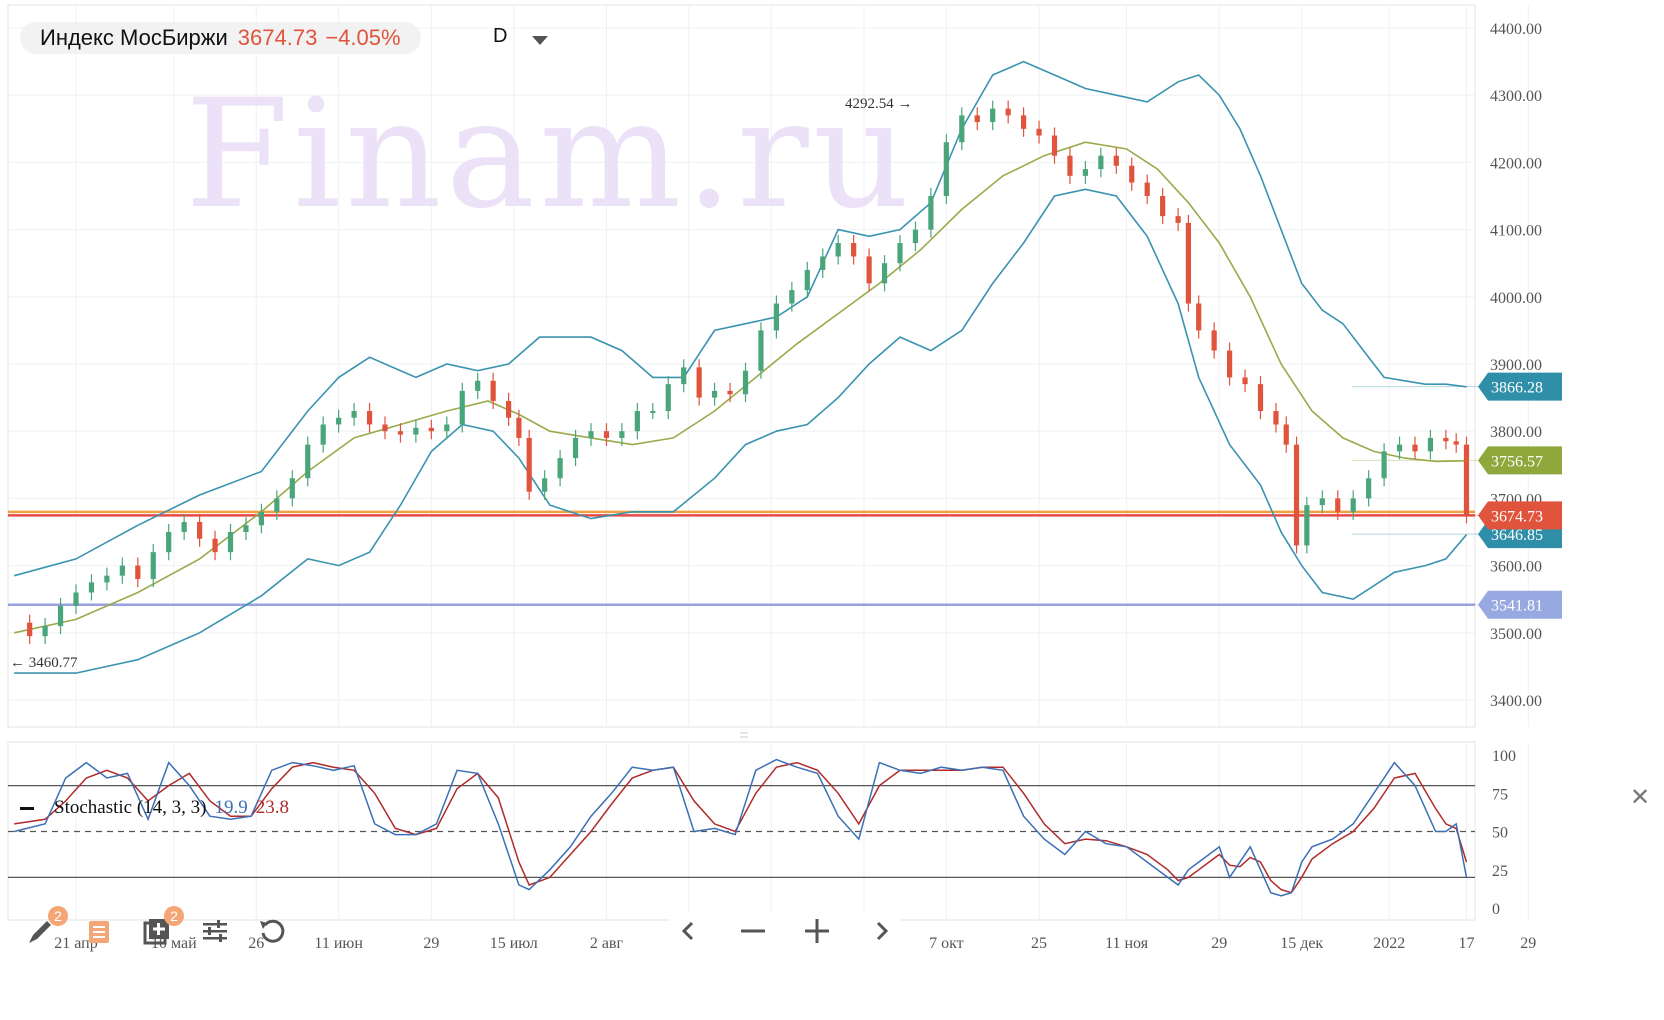  I want to click on undo-icon, so click(272, 931).